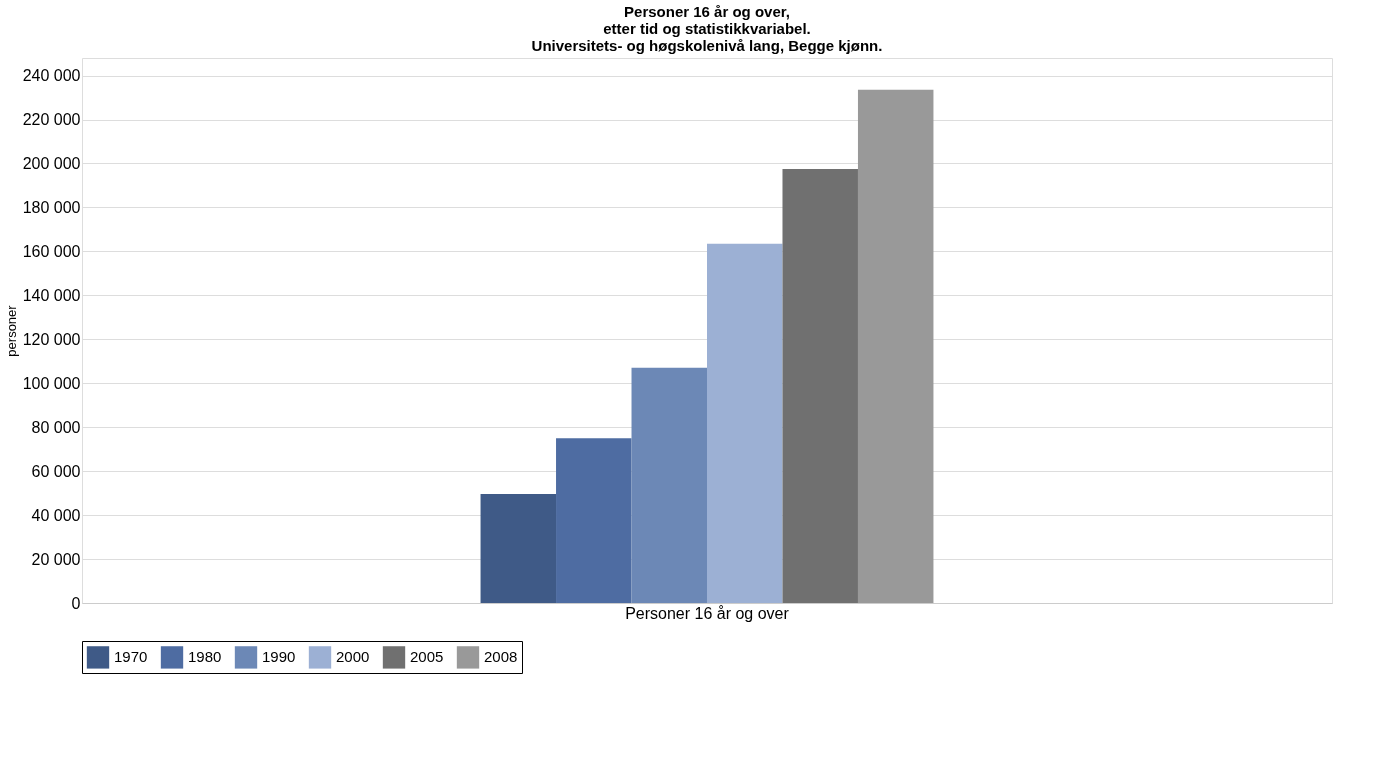 The height and width of the screenshot is (773, 1373). Describe the element at coordinates (11, 330) in the screenshot. I see `y-axis-title: personer` at that location.